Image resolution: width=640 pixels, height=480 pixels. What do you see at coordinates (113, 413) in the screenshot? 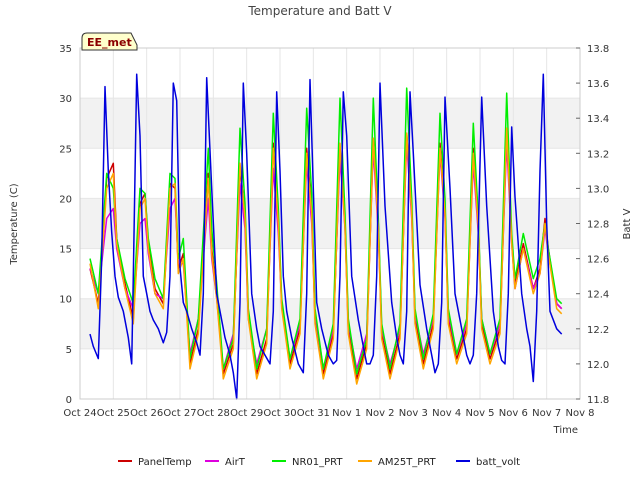
I see `x-tick-label: Oct 25` at bounding box center [113, 413].